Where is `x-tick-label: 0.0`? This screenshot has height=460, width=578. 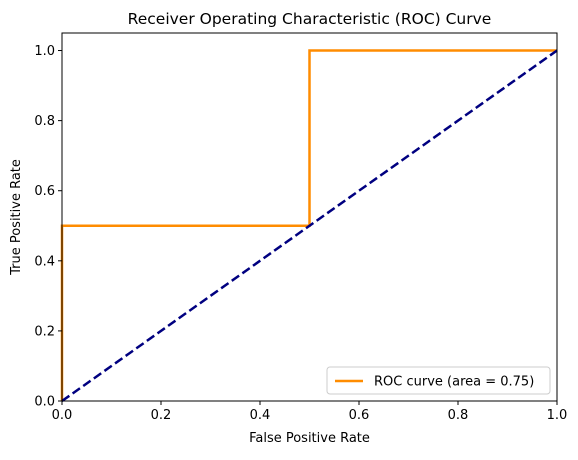
x-tick-label: 0.0 is located at coordinates (62, 415).